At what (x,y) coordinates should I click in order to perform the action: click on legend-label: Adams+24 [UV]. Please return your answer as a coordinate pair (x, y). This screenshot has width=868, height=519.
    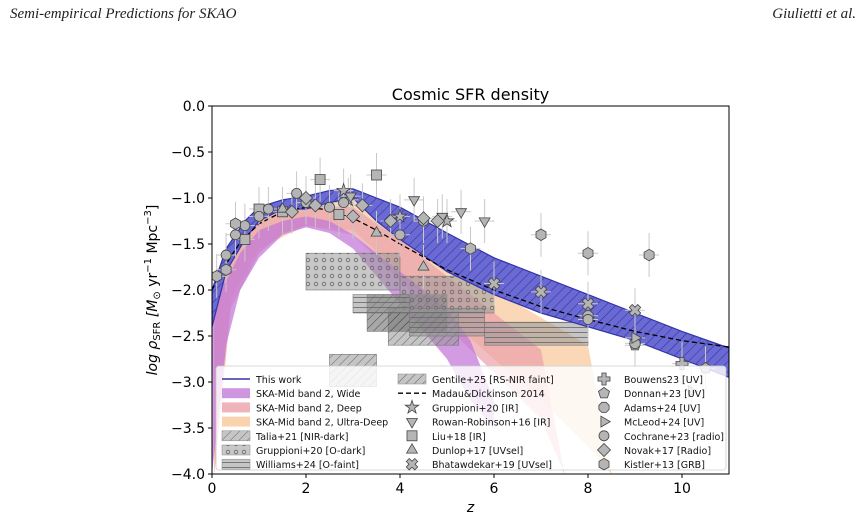
    Looking at the image, I should click on (662, 408).